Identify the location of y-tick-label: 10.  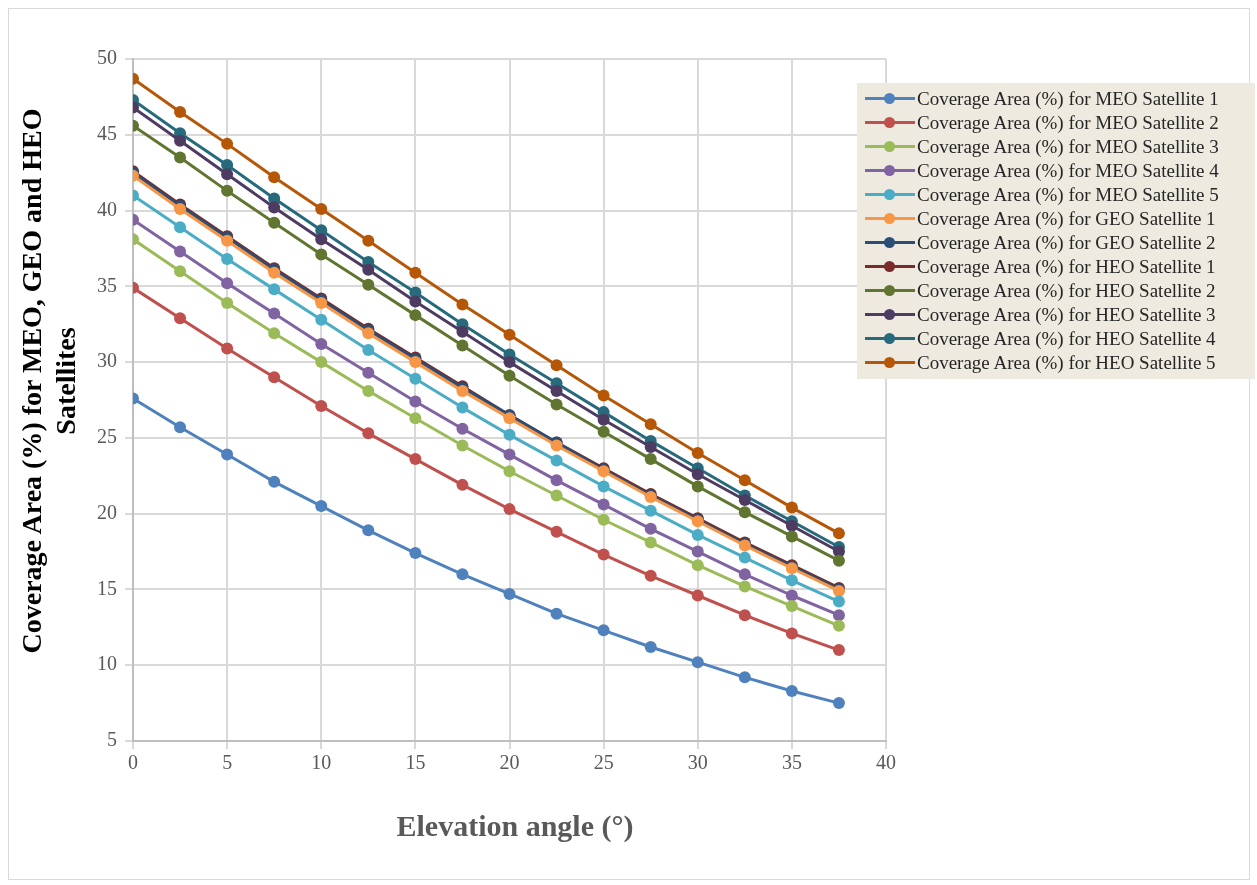
(107, 663).